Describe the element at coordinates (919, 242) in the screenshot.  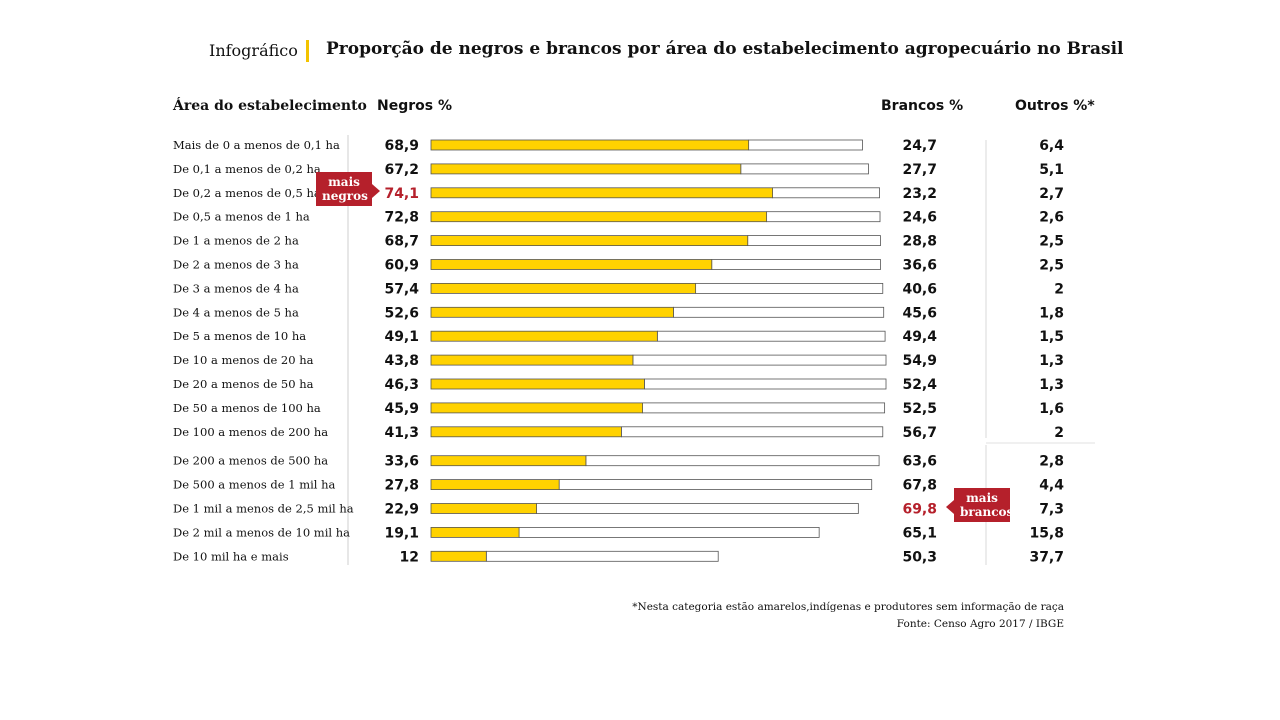
I see `value-brancos: 28,8` at that location.